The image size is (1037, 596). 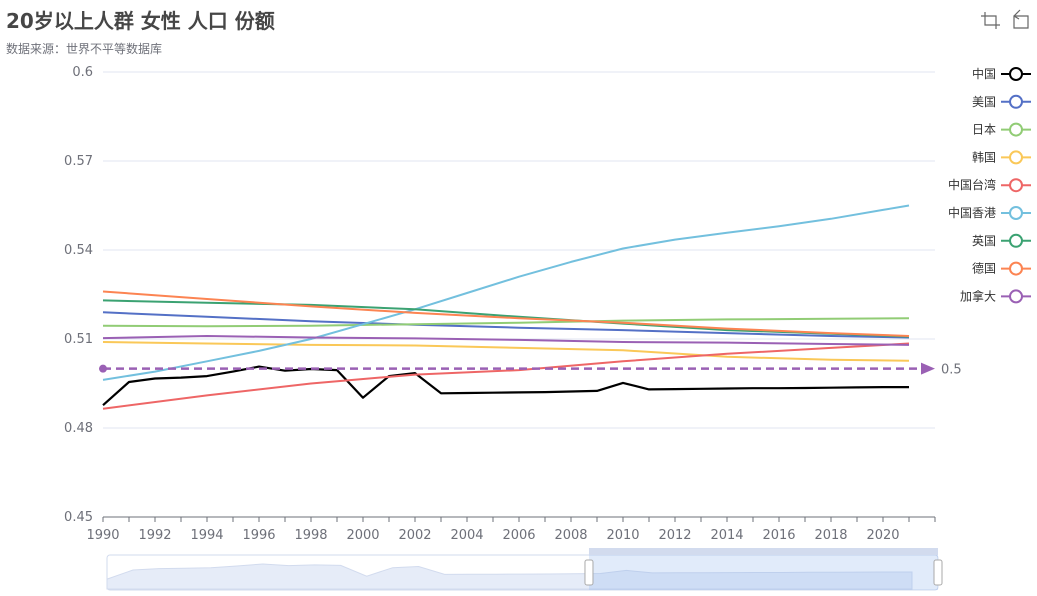 What do you see at coordinates (1001, 73) in the screenshot?
I see `legend-item-0: 中国` at bounding box center [1001, 73].